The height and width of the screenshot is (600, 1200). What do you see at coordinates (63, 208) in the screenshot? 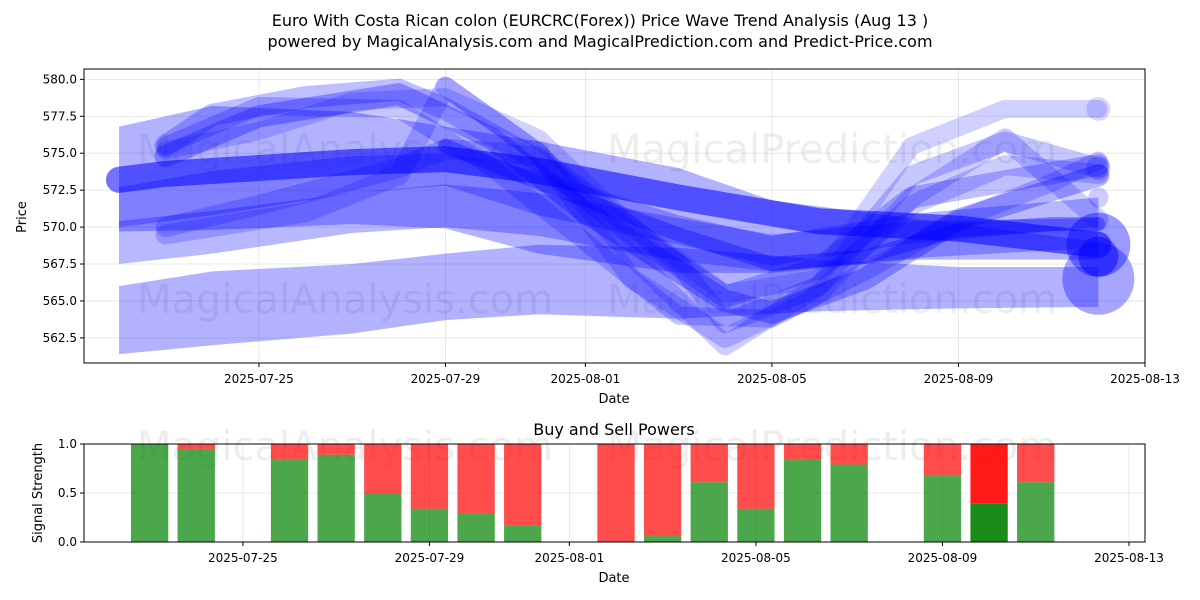
I see `price-y-ticks: 562.5 565.0 567.5 570.0 572.5 575.0 577.5 580.0` at bounding box center [63, 208].